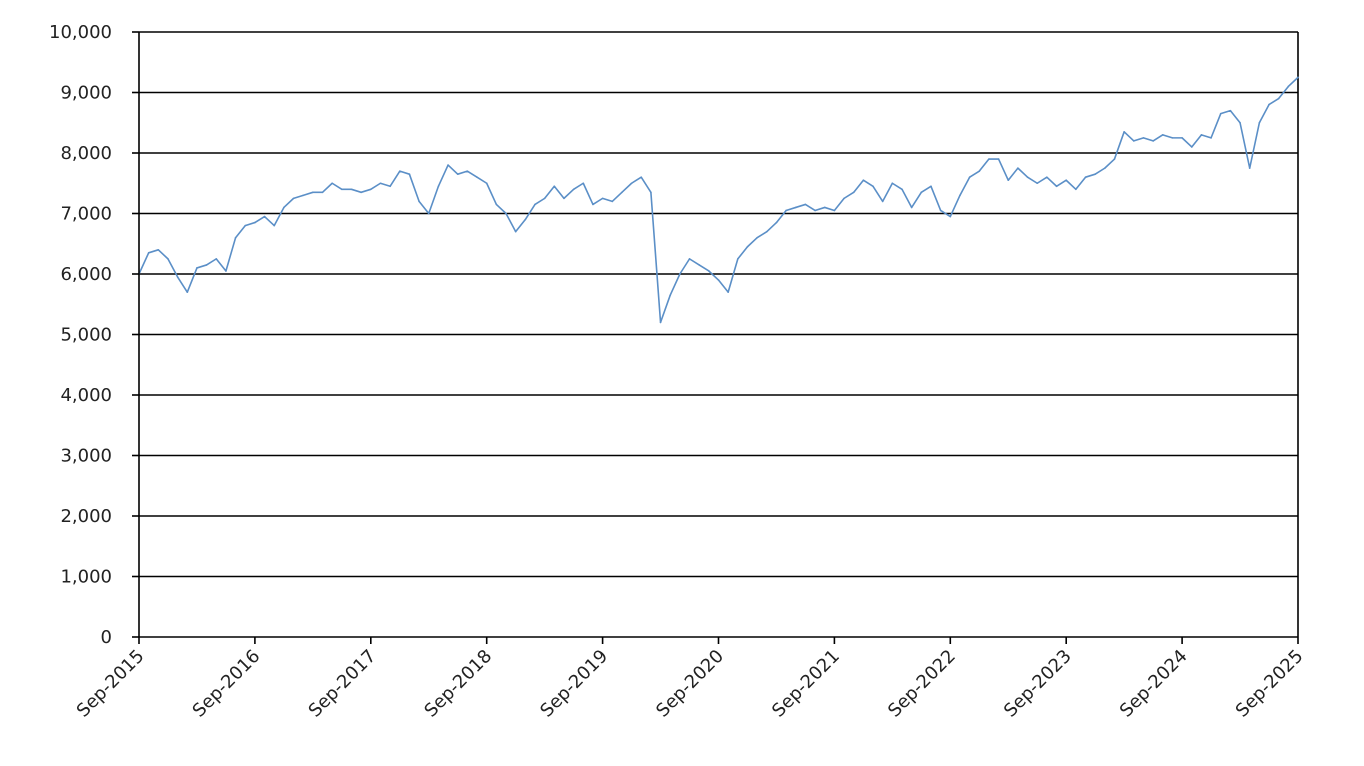 The image size is (1364, 766). Describe the element at coordinates (86, 516) in the screenshot. I see `y-tick-label: 2,000` at that location.